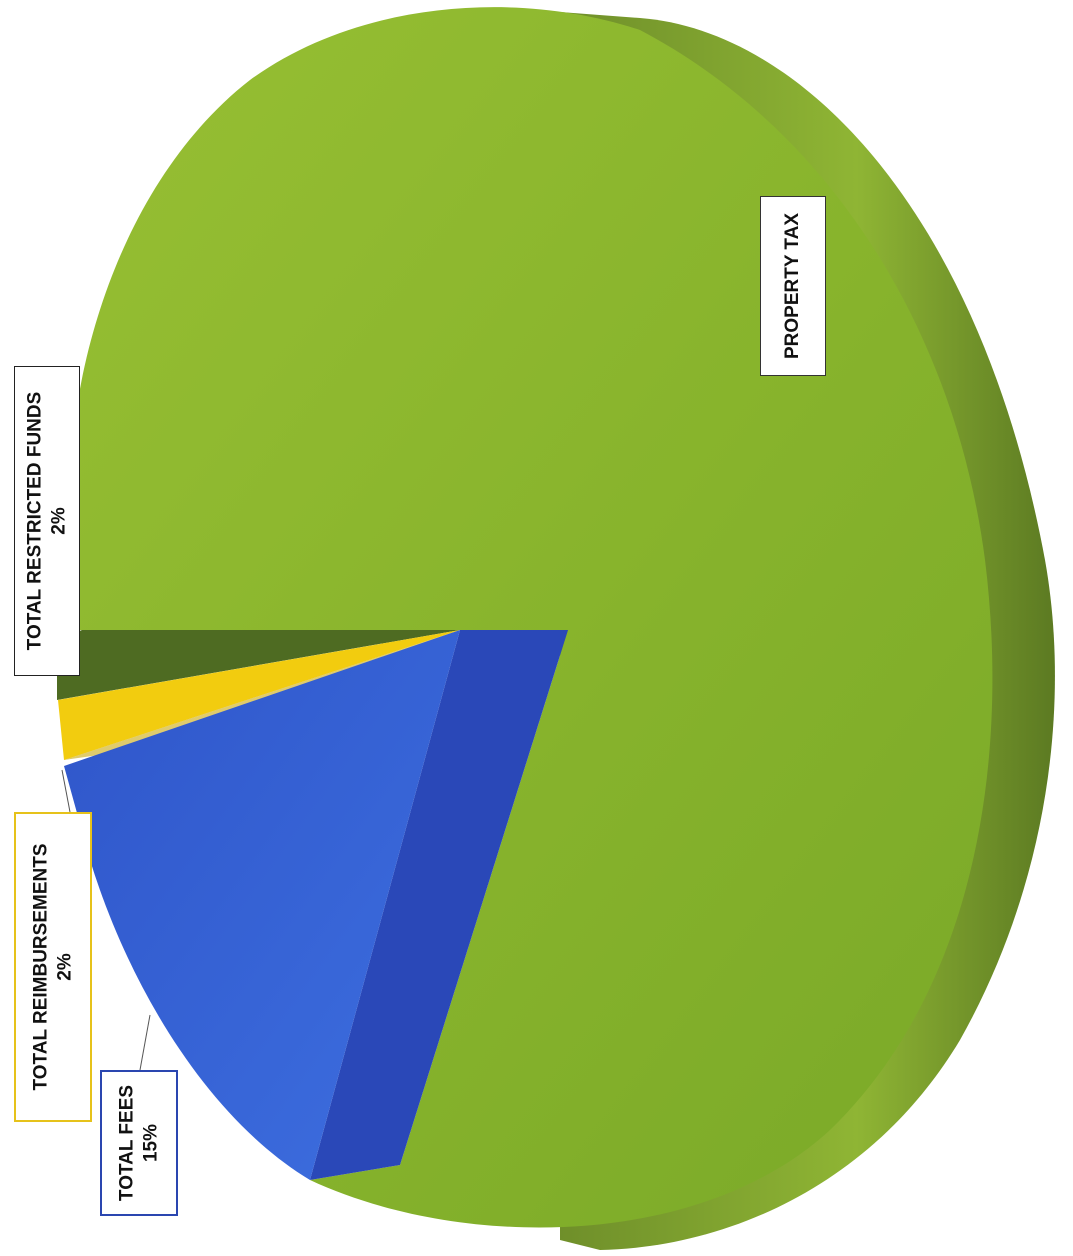 The height and width of the screenshot is (1256, 1073). I want to click on slice-total-reimbursements, so click(259, 695).